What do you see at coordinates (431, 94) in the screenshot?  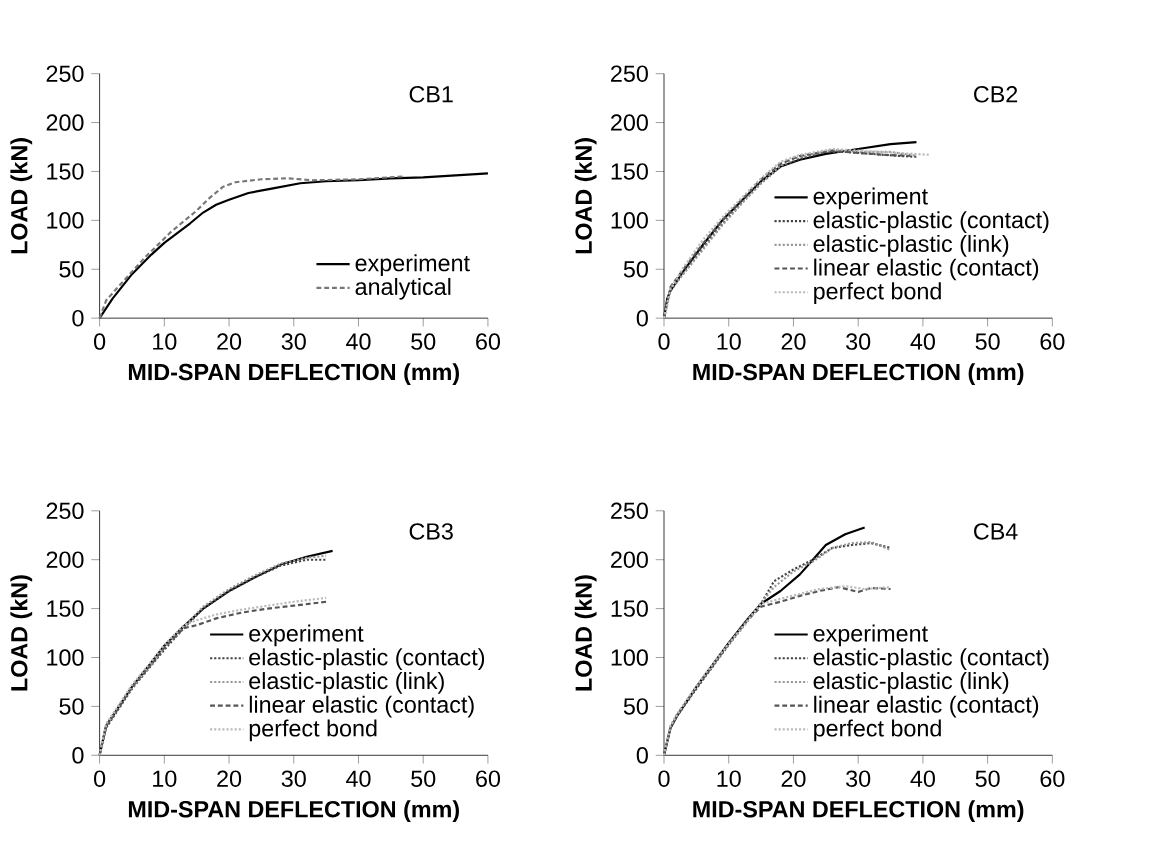 I see `chart-title: CB1` at bounding box center [431, 94].